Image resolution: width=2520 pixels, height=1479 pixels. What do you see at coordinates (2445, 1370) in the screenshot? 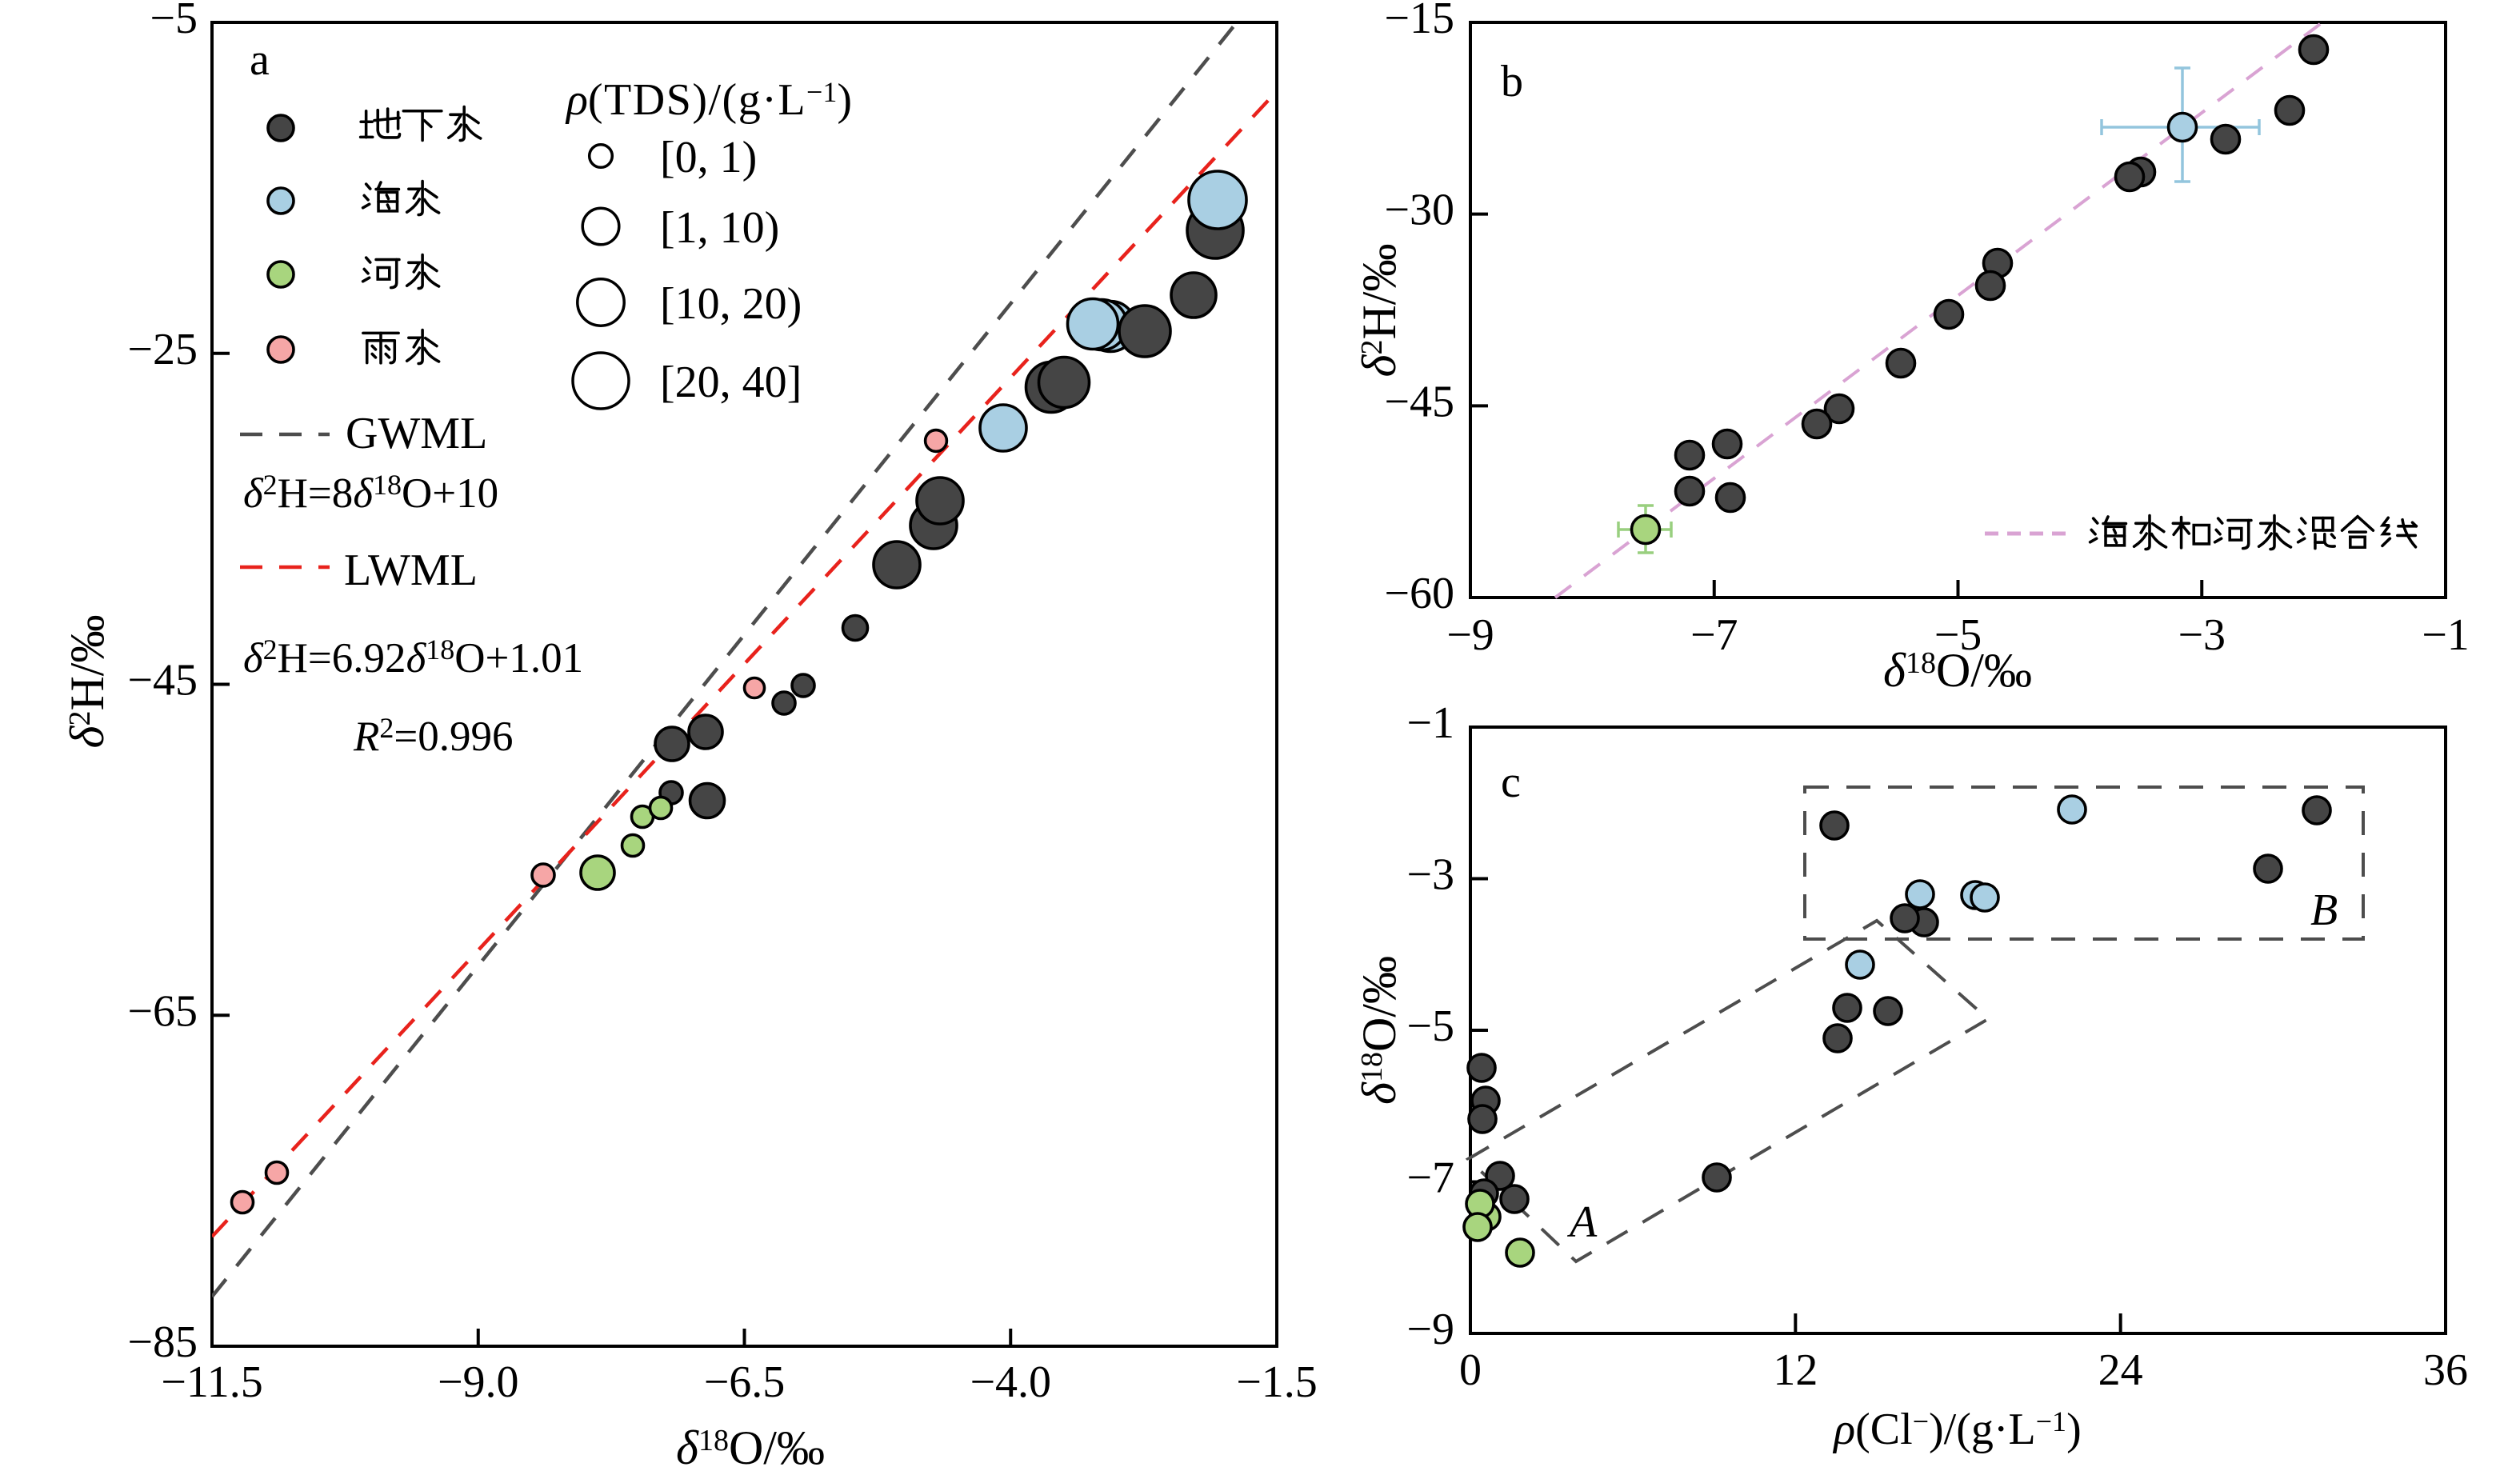
I see `svg-text: 36` at bounding box center [2445, 1370].